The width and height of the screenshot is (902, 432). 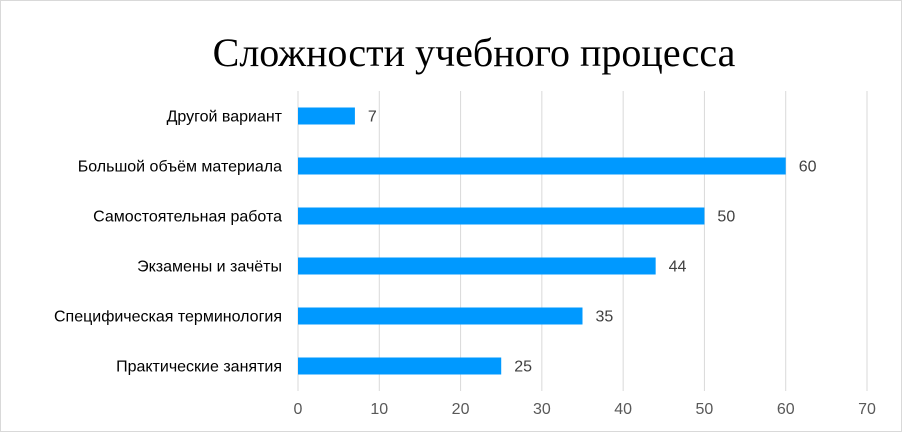 I want to click on value-label: 60, so click(x=808, y=167).